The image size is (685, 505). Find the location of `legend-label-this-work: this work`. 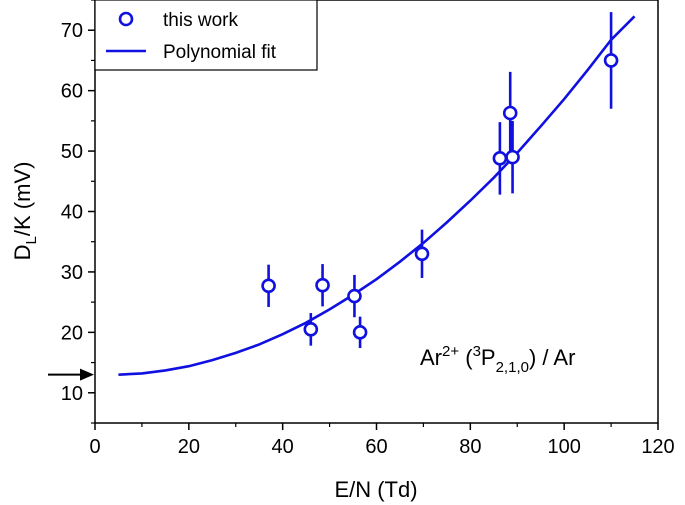

legend-label-this-work: this work is located at coordinates (200, 20).